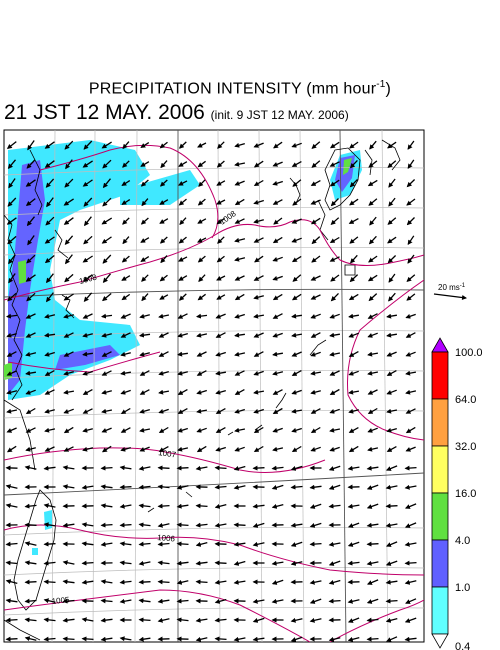 This screenshot has height=650, width=500. What do you see at coordinates (462, 541) in the screenshot?
I see `colorbar-level-label: 4.0` at bounding box center [462, 541].